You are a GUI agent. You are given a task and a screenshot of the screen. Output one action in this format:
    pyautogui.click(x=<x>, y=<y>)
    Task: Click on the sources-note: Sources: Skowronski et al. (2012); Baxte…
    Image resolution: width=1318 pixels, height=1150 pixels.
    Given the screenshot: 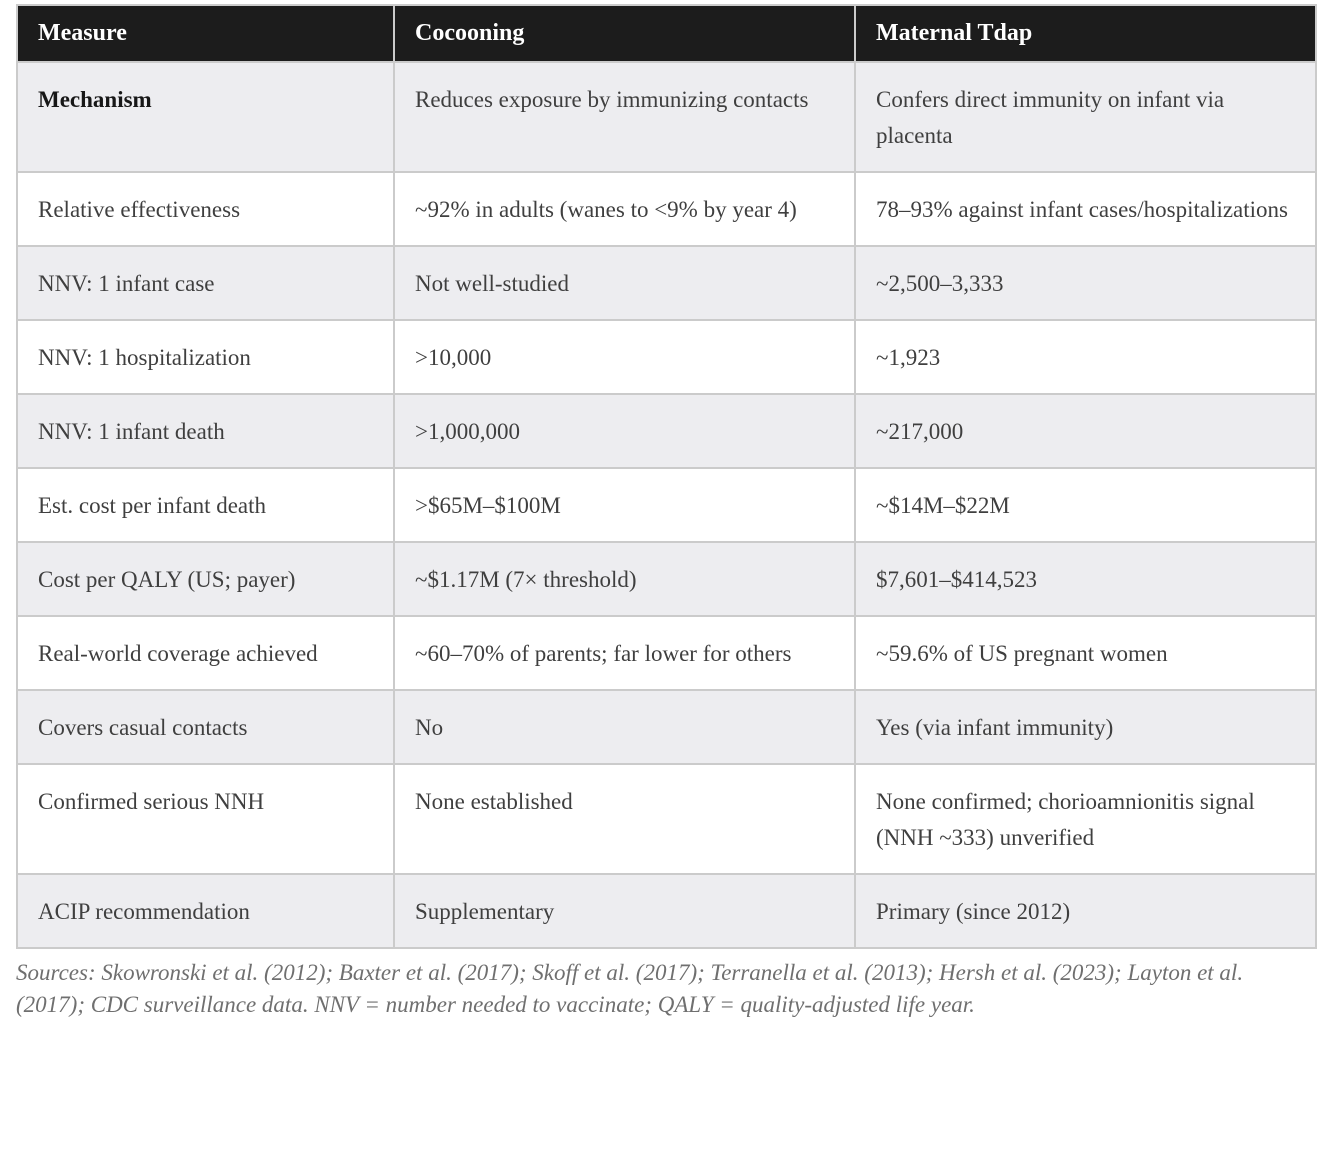 What is the action you would take?
    pyautogui.click(x=630, y=988)
    